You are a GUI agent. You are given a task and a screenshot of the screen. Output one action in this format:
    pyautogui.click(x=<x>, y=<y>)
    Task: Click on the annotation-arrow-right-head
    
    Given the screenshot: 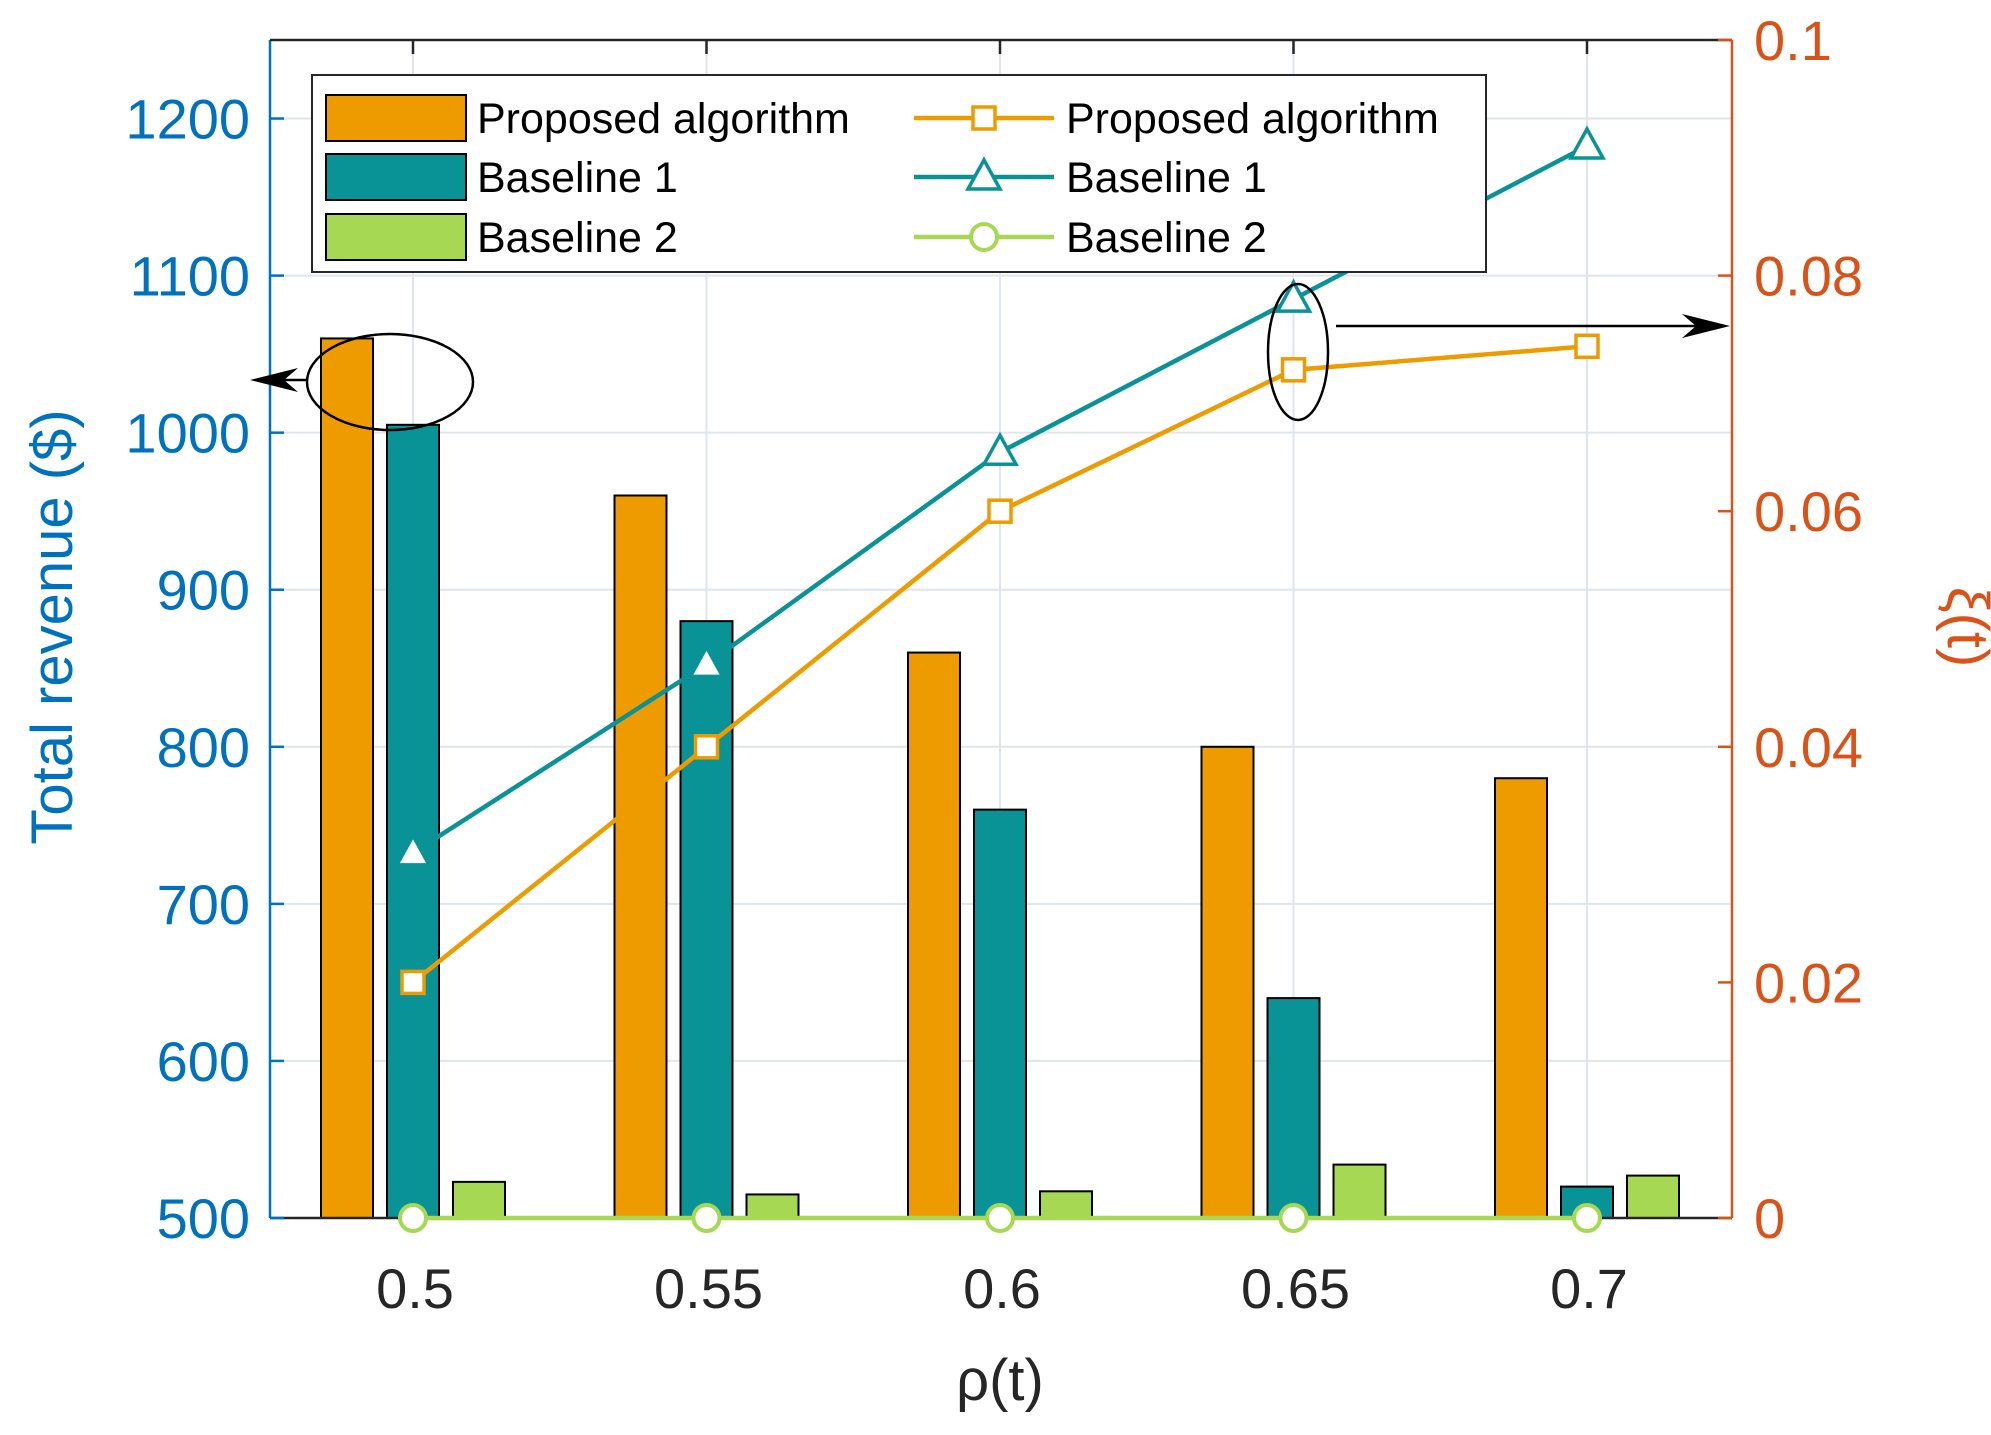 What is the action you would take?
    pyautogui.click(x=1706, y=326)
    